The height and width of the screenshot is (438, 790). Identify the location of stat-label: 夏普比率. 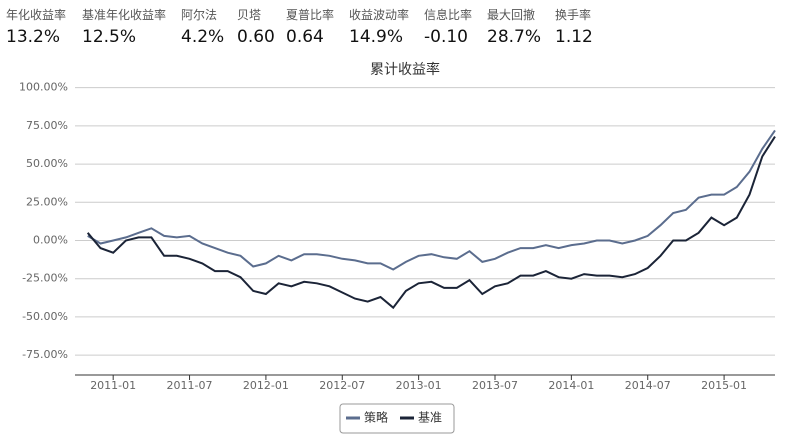
(310, 15).